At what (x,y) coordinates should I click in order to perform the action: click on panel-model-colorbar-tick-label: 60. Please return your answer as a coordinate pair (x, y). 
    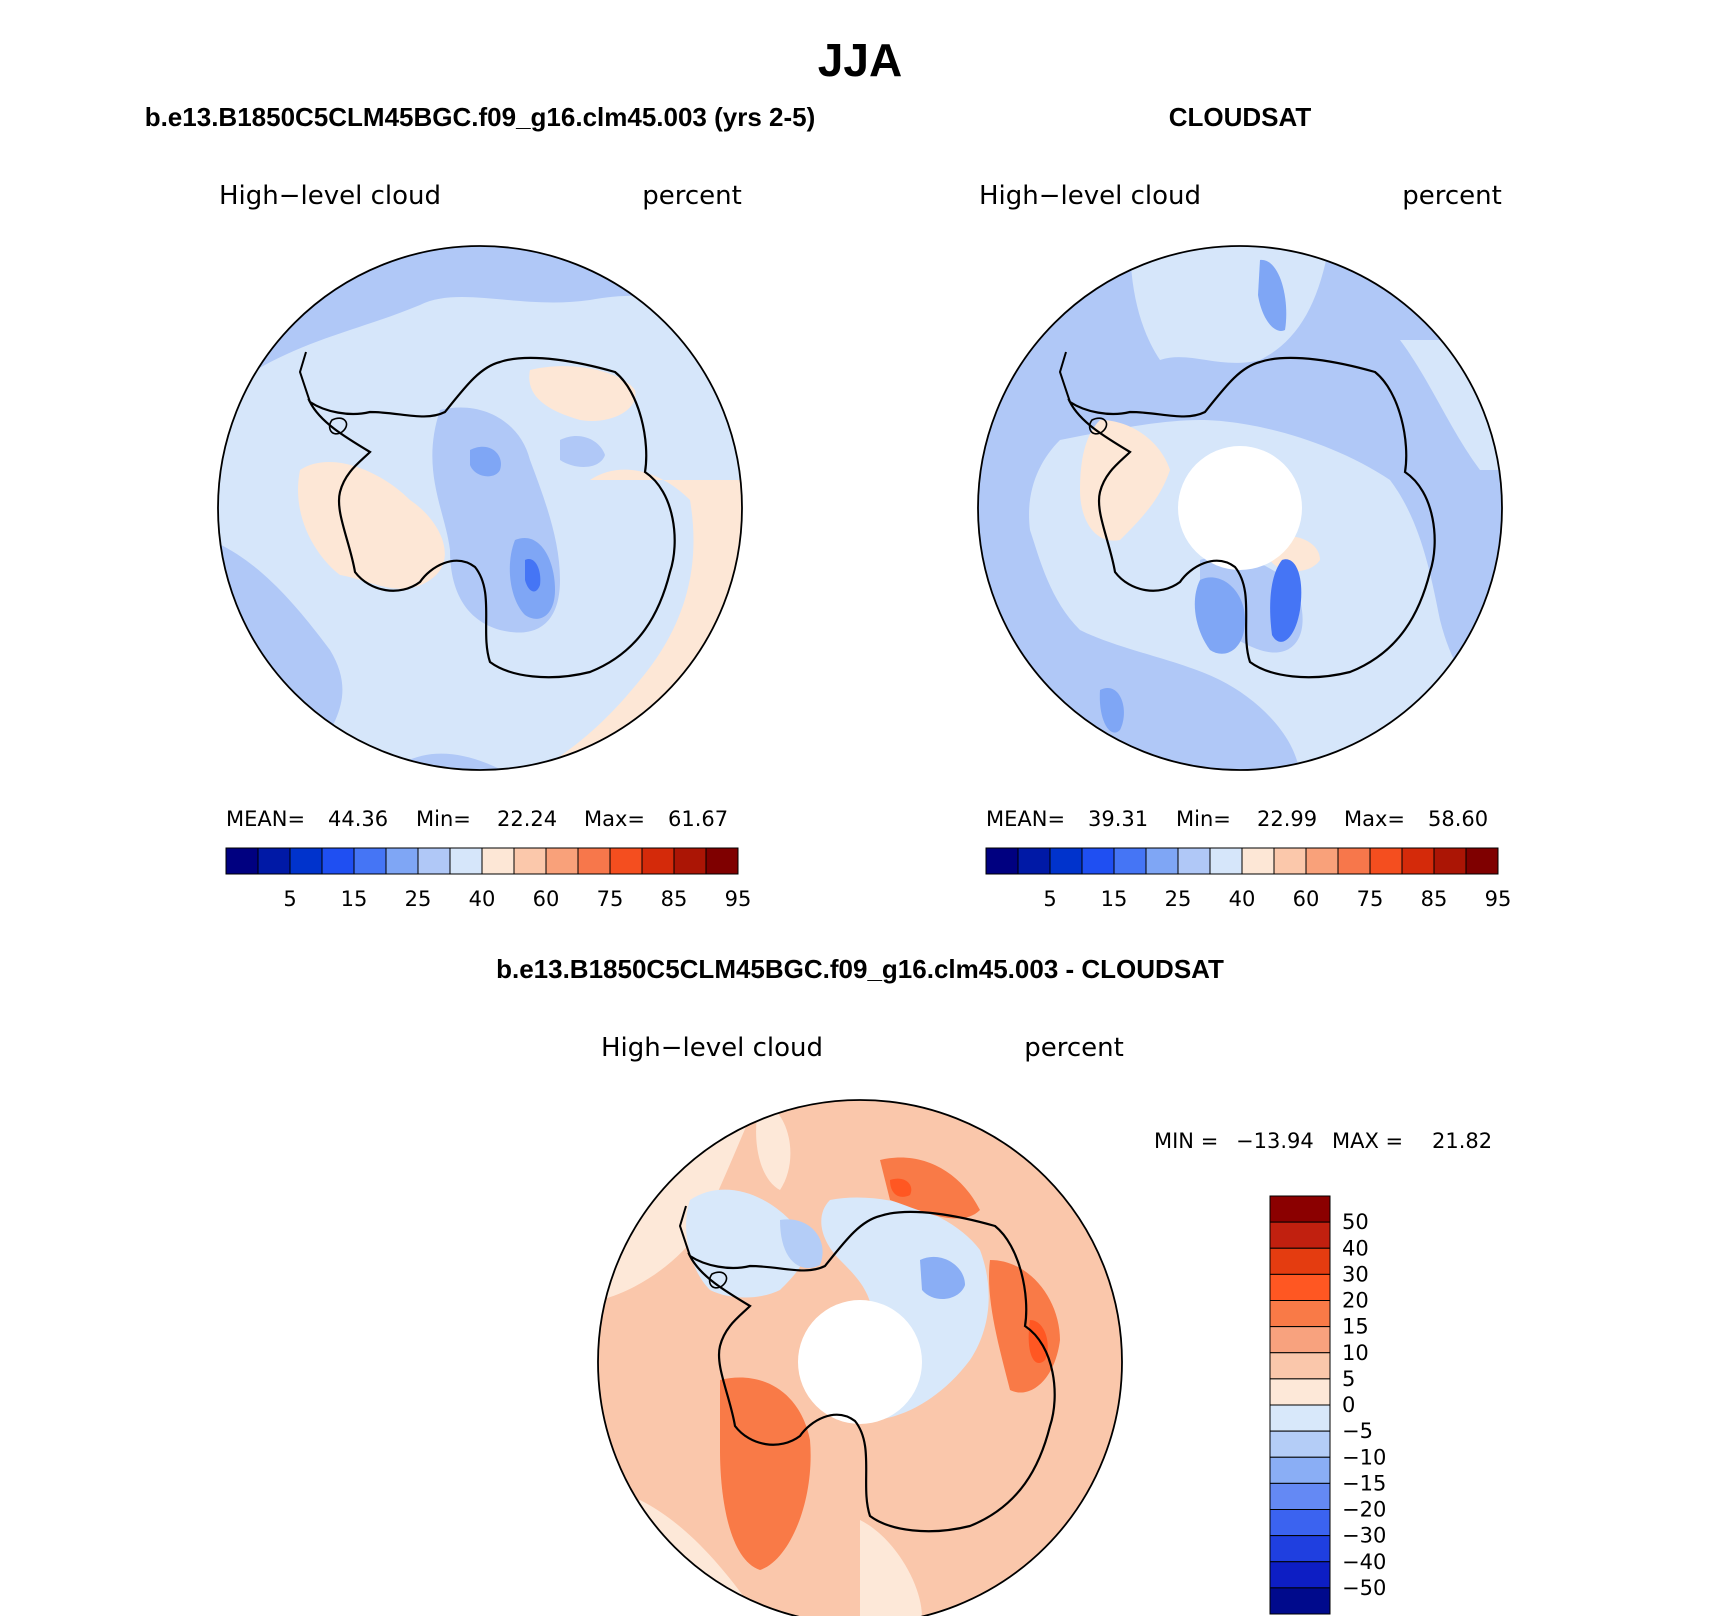
    Looking at the image, I should click on (546, 899).